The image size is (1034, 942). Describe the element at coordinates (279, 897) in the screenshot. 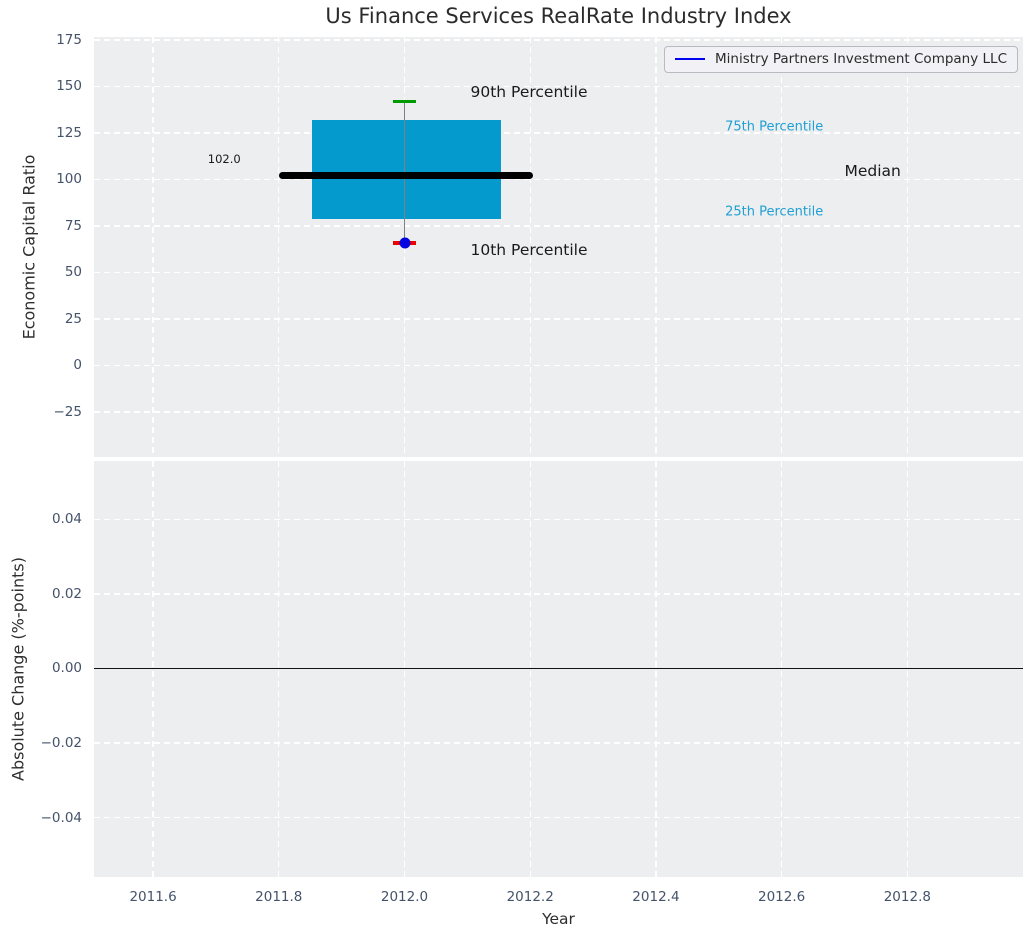

I see `x-tick-label: 2011.8` at that location.